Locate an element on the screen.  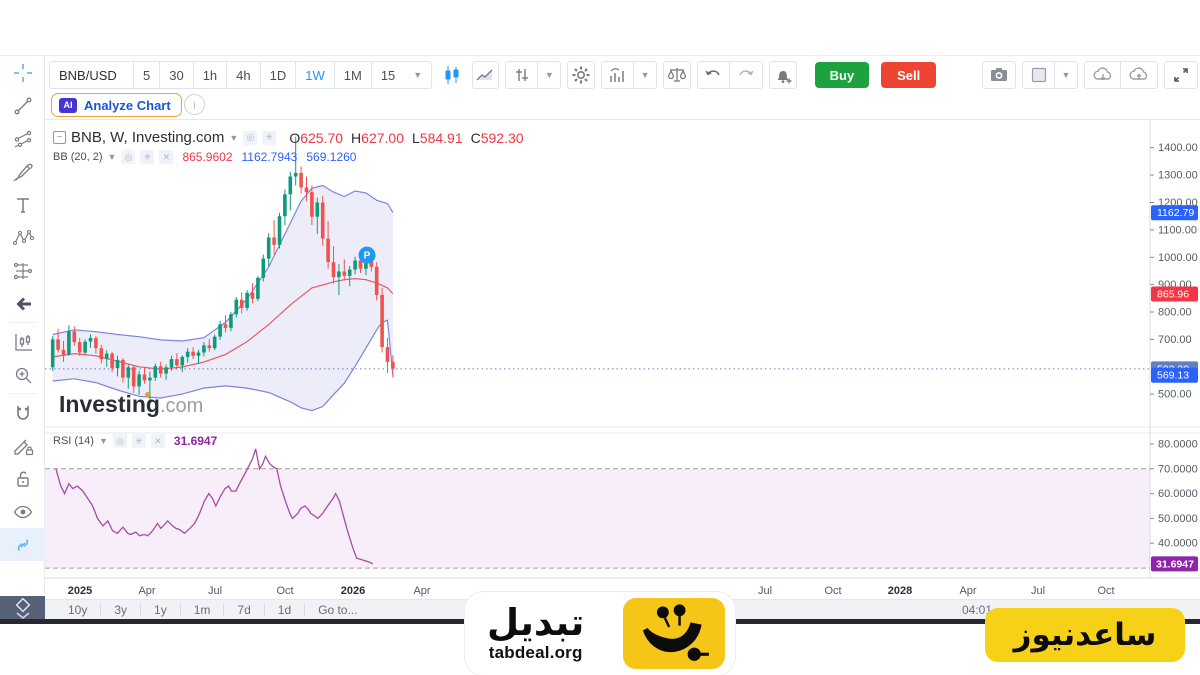
scales-icon is located at coordinates (677, 75).